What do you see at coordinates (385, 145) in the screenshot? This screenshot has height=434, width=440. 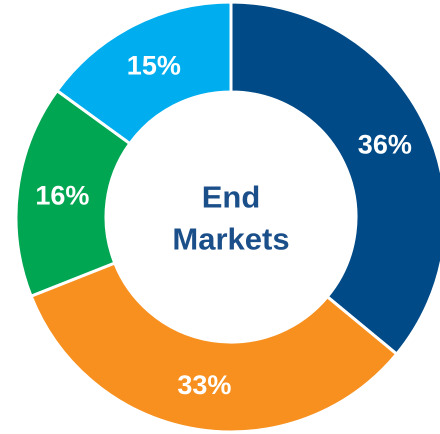 I see `slice-label-0: 36%` at bounding box center [385, 145].